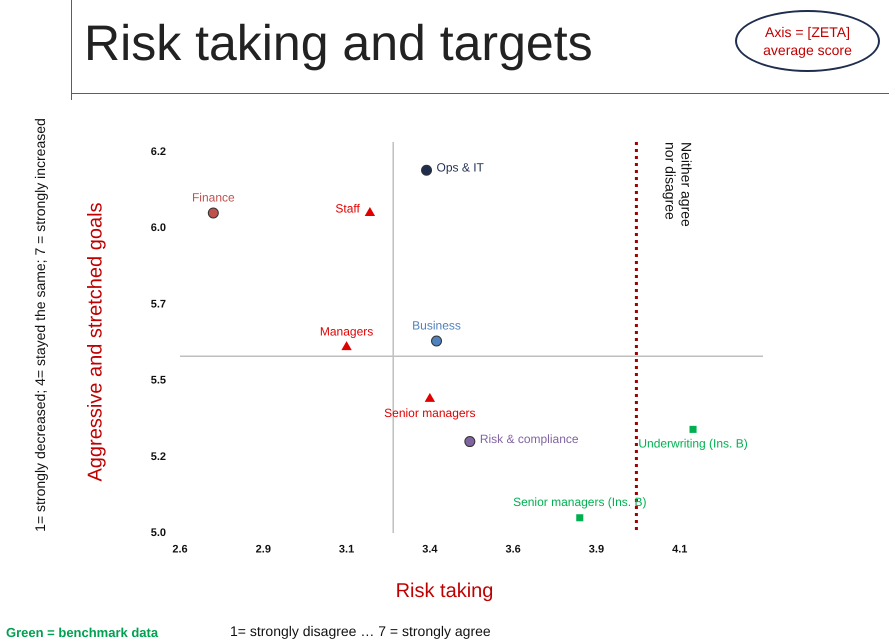 Image resolution: width=889 pixels, height=643 pixels. I want to click on chart-title: Risk taking and targets, so click(338, 43).